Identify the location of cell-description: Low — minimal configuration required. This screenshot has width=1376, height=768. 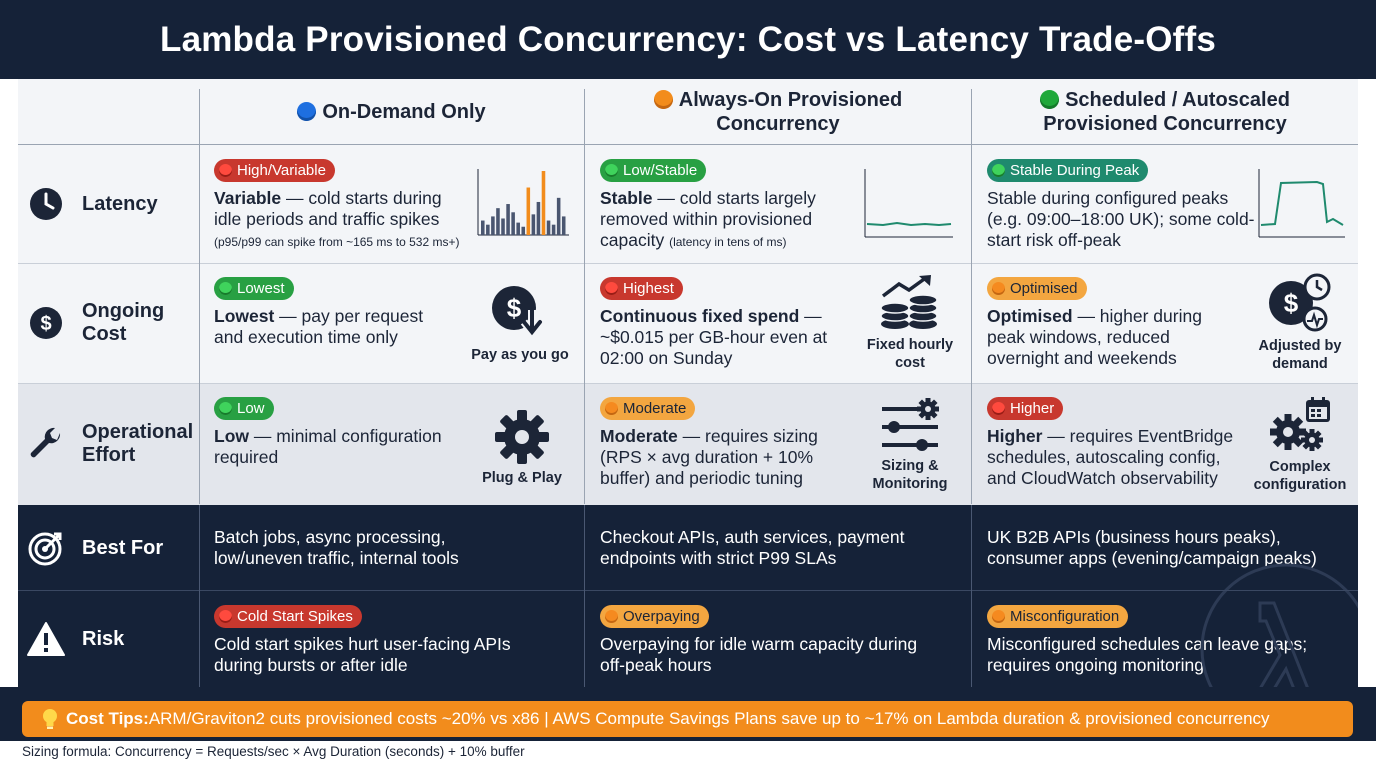
(334, 447).